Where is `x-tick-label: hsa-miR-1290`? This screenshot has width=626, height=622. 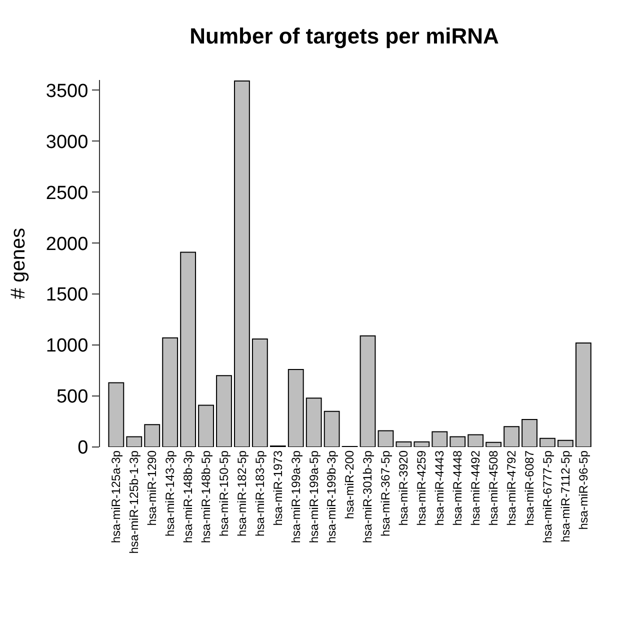
x-tick-label: hsa-miR-1290 is located at coordinates (152, 488).